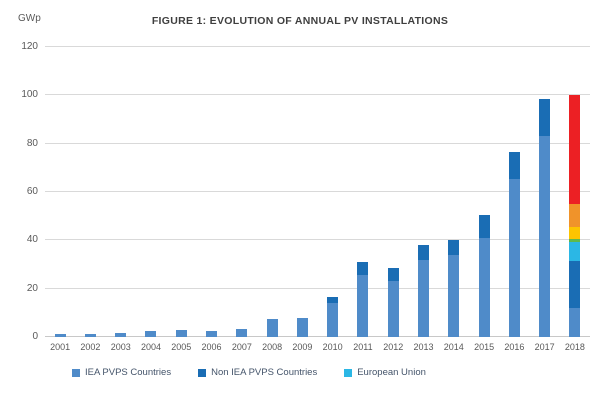 This screenshot has width=600, height=400. Describe the element at coordinates (575, 251) in the screenshot. I see `bar-segment-2018-european-union` at that location.